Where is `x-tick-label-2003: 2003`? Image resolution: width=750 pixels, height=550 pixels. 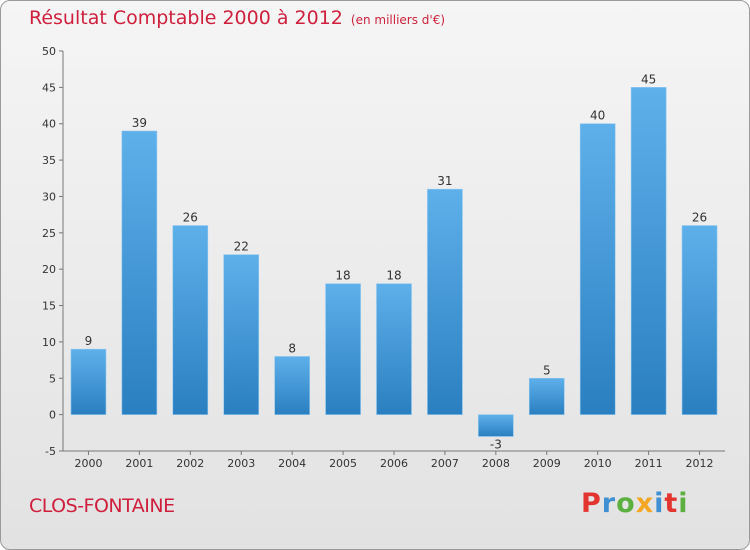 x-tick-label-2003: 2003 is located at coordinates (241, 463).